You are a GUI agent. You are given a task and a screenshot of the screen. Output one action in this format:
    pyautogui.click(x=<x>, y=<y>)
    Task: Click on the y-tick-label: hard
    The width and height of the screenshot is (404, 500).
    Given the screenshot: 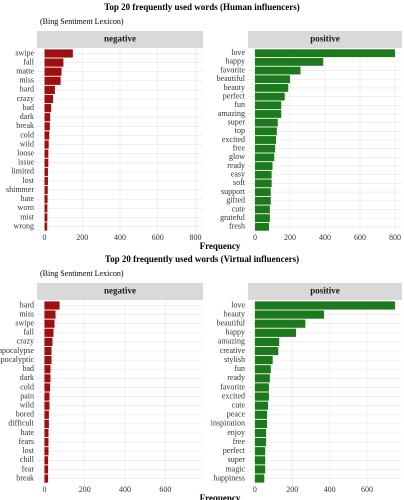 What is the action you would take?
    pyautogui.click(x=27, y=89)
    